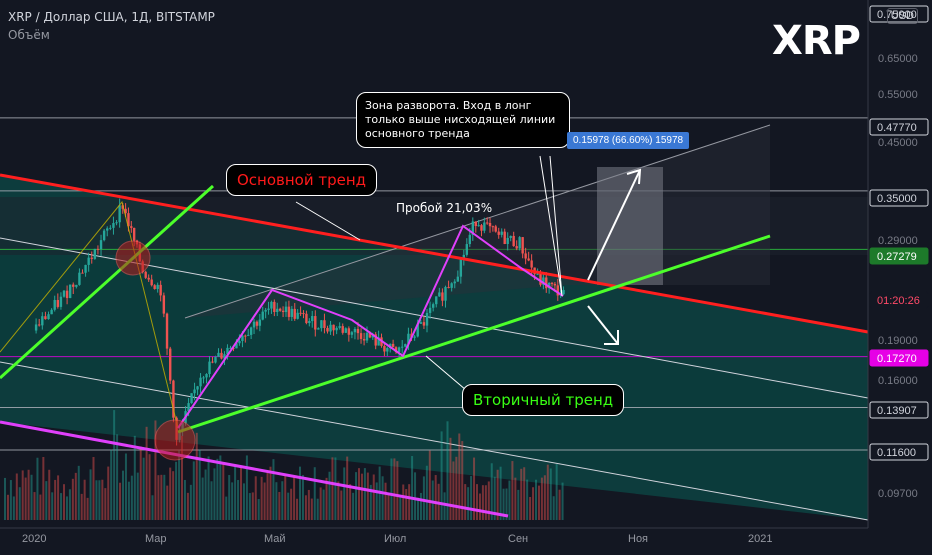 The height and width of the screenshot is (555, 932). I want to click on time-tick-label: Июл, so click(395, 539).